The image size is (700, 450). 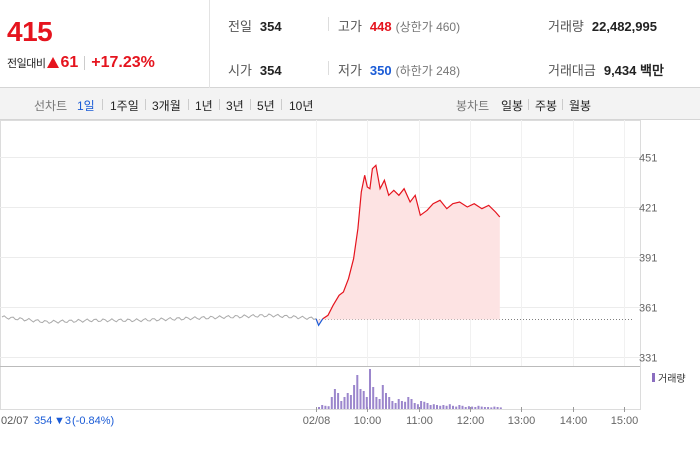 I want to click on period-5y-button: 5년, so click(x=266, y=106).